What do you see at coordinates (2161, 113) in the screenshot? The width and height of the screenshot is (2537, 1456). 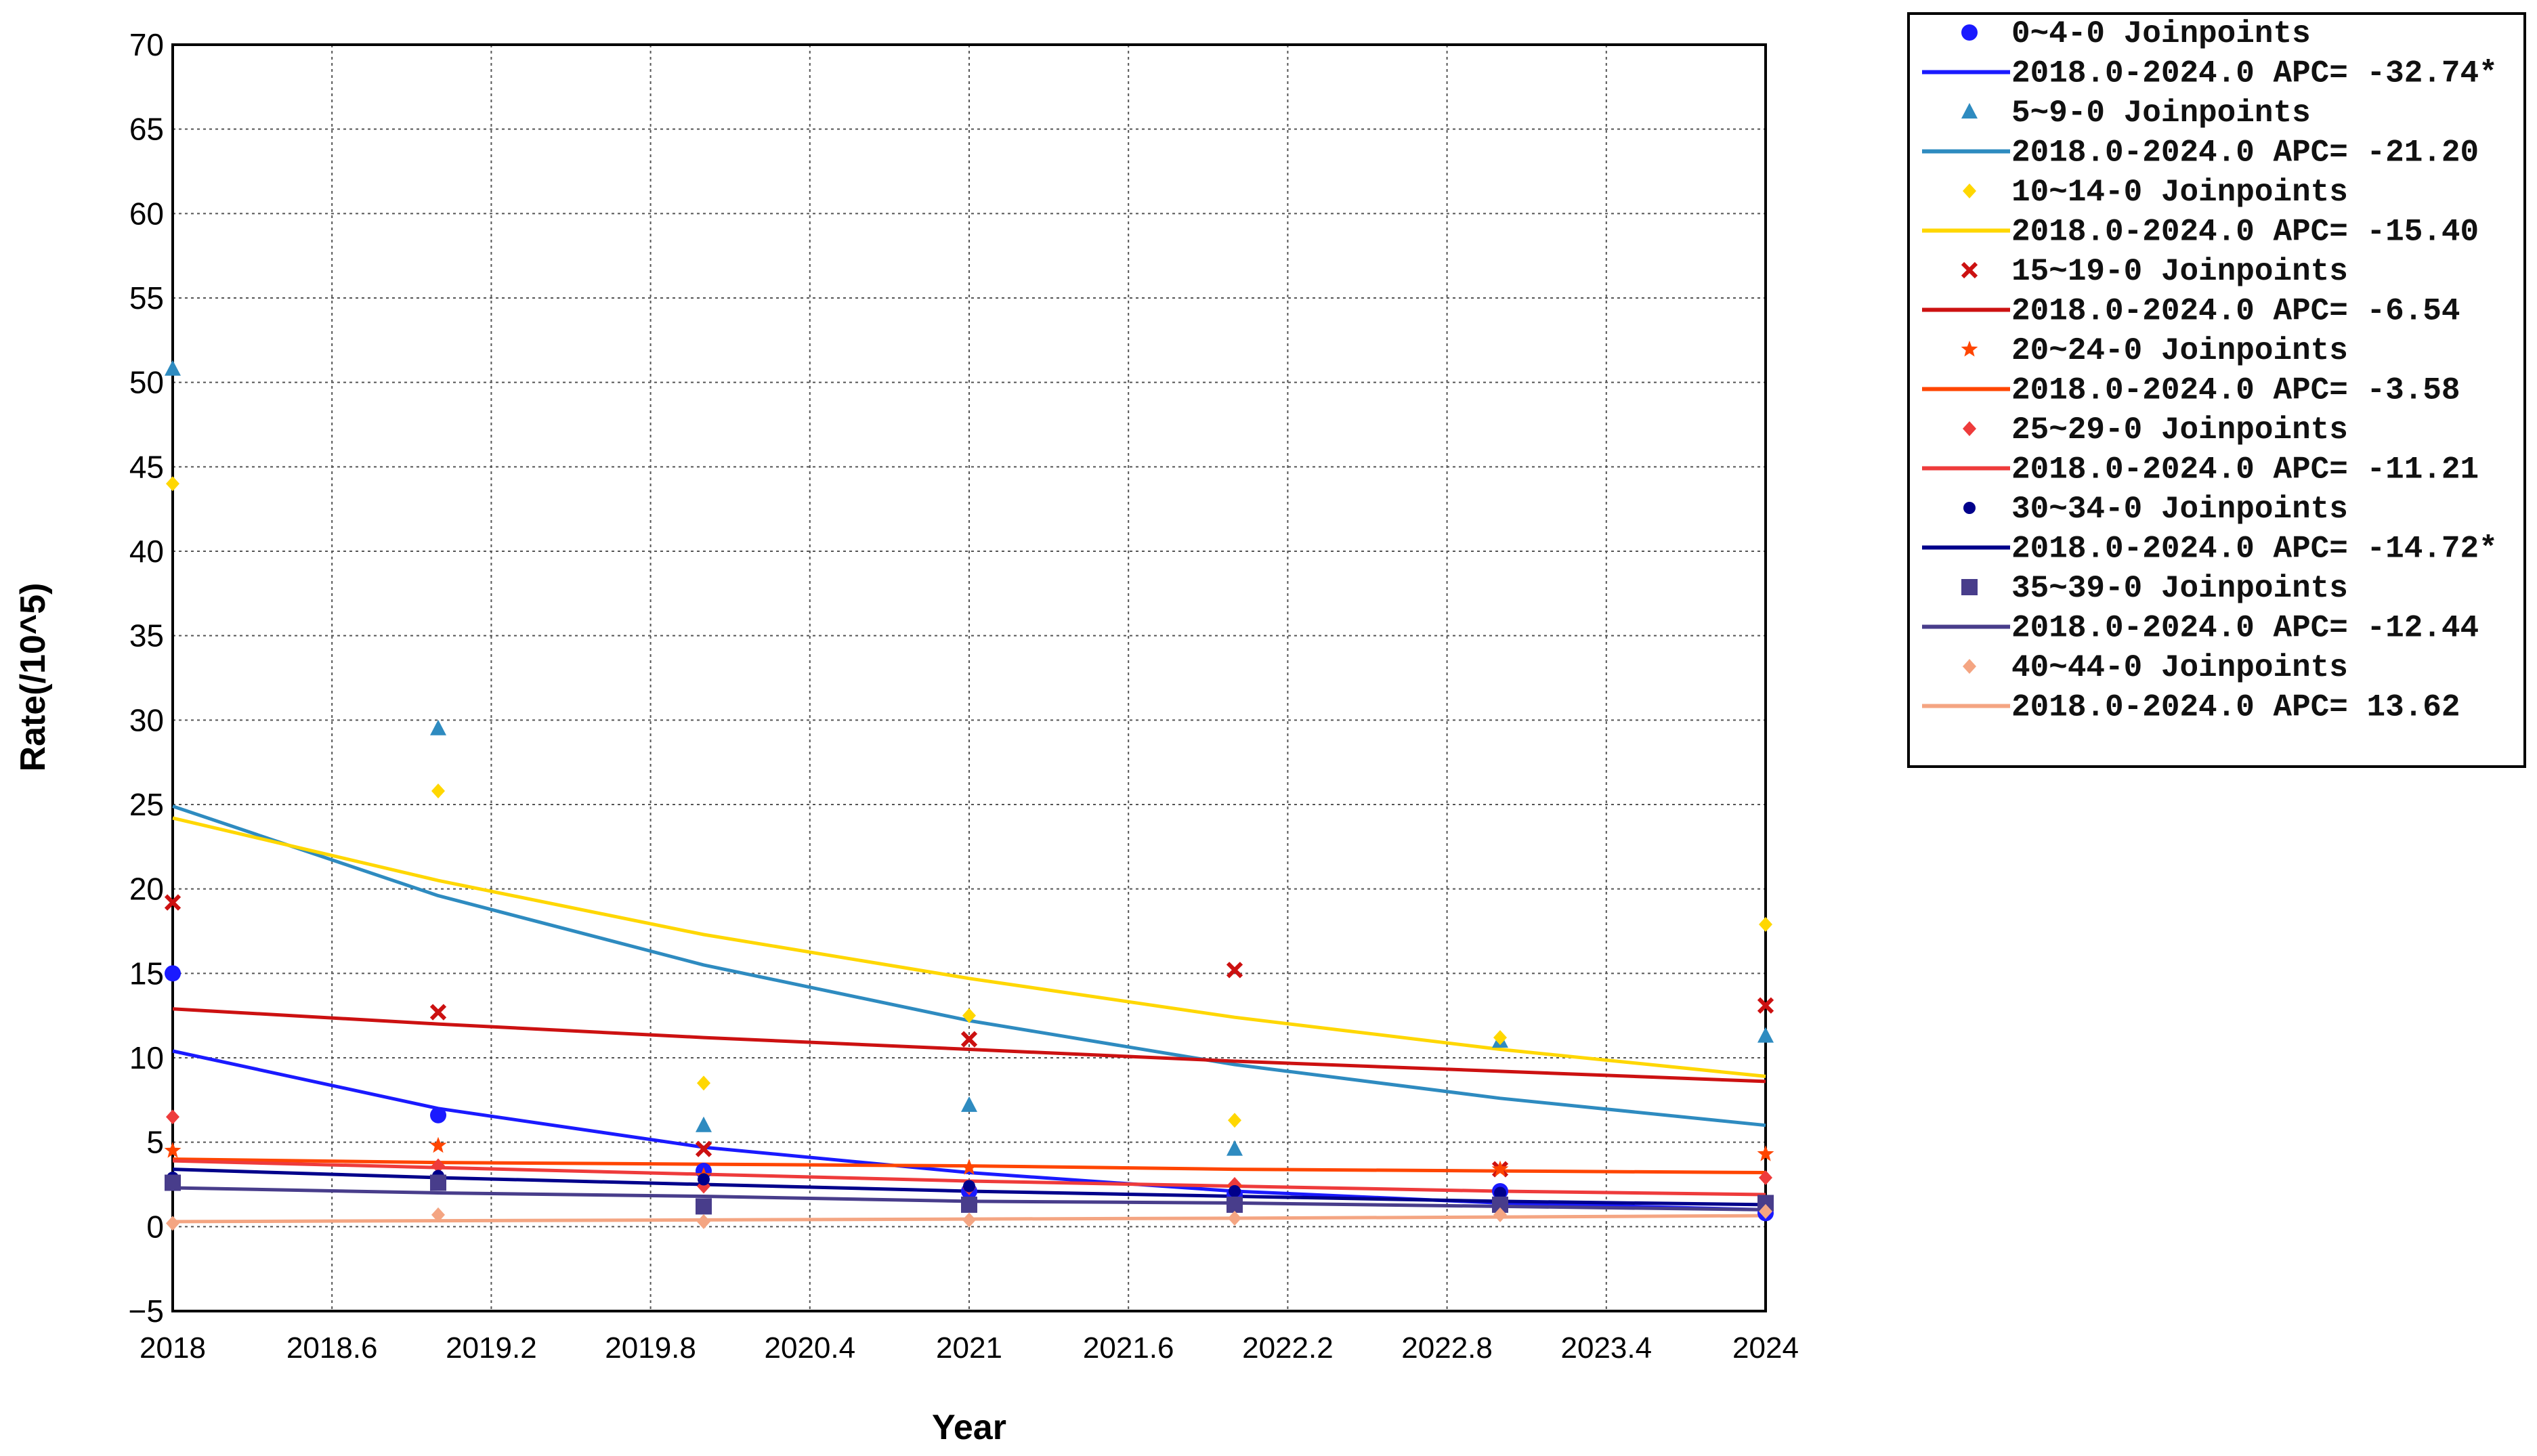 I see `legend-series-name: 5~9-0 Joinpoints` at bounding box center [2161, 113].